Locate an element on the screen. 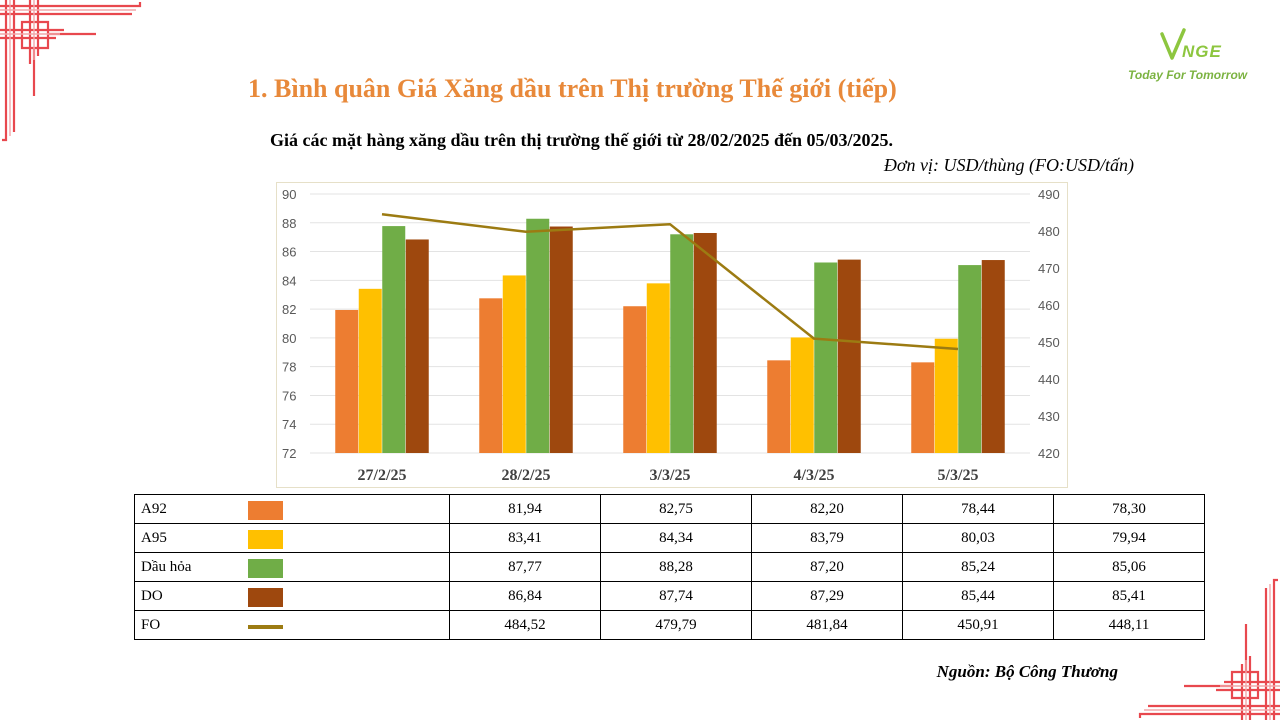  y-left-tick-label: 88 is located at coordinates (289, 223).